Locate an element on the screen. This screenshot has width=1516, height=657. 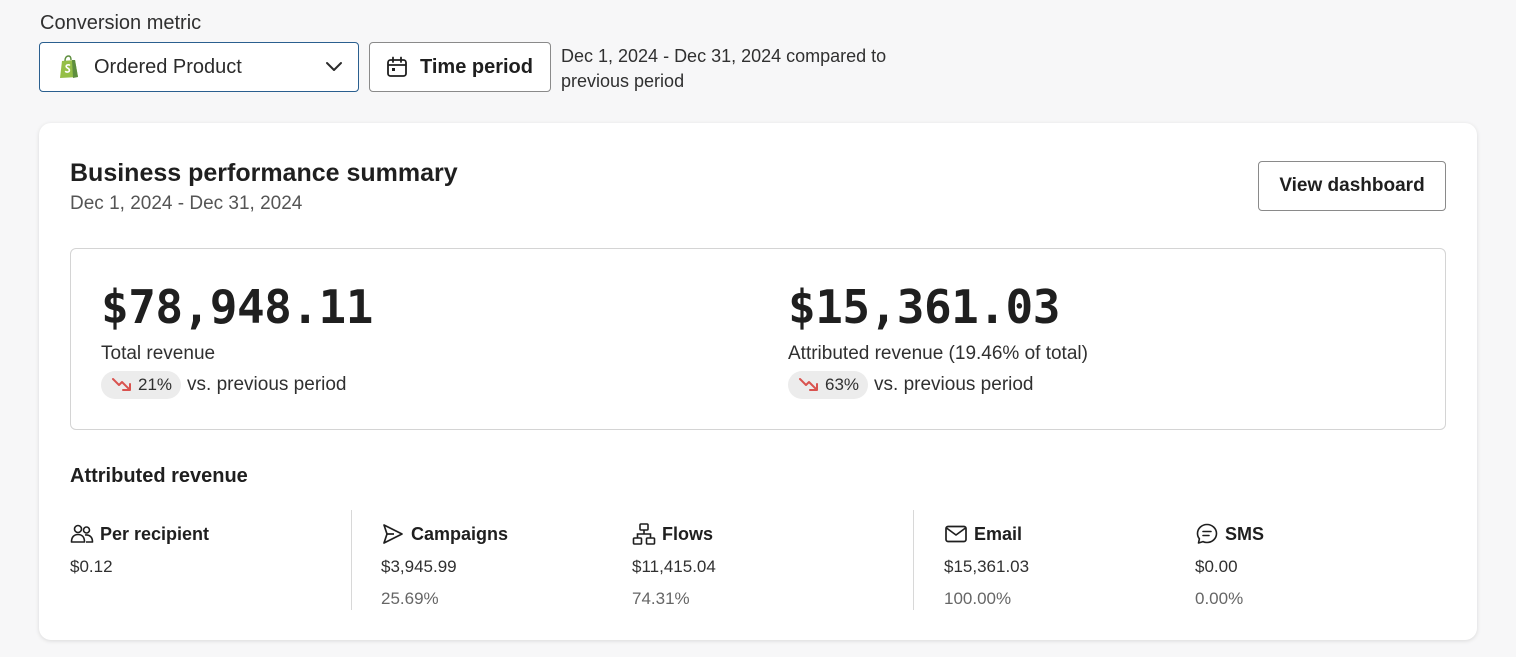
attributed-email: Email $15,361.03 100.00% is located at coordinates (986, 565).